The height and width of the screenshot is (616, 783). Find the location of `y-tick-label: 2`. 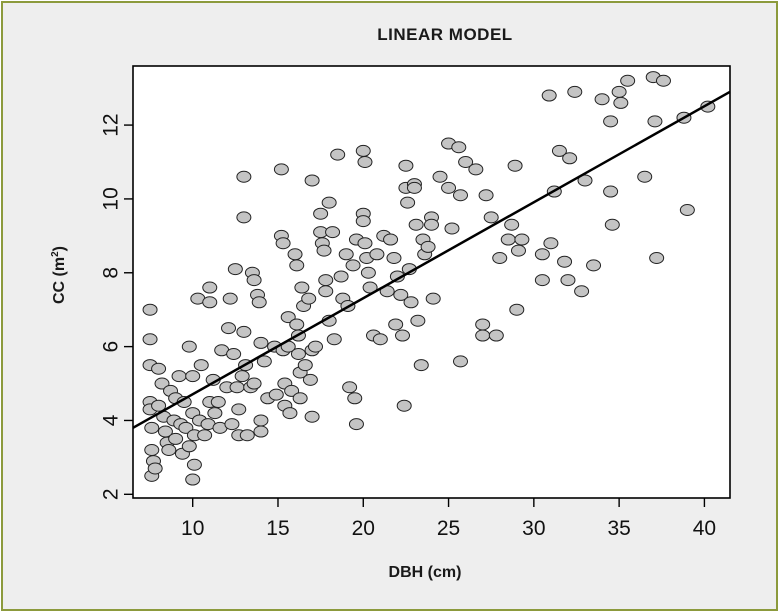

y-tick-label: 2 is located at coordinates (111, 494).